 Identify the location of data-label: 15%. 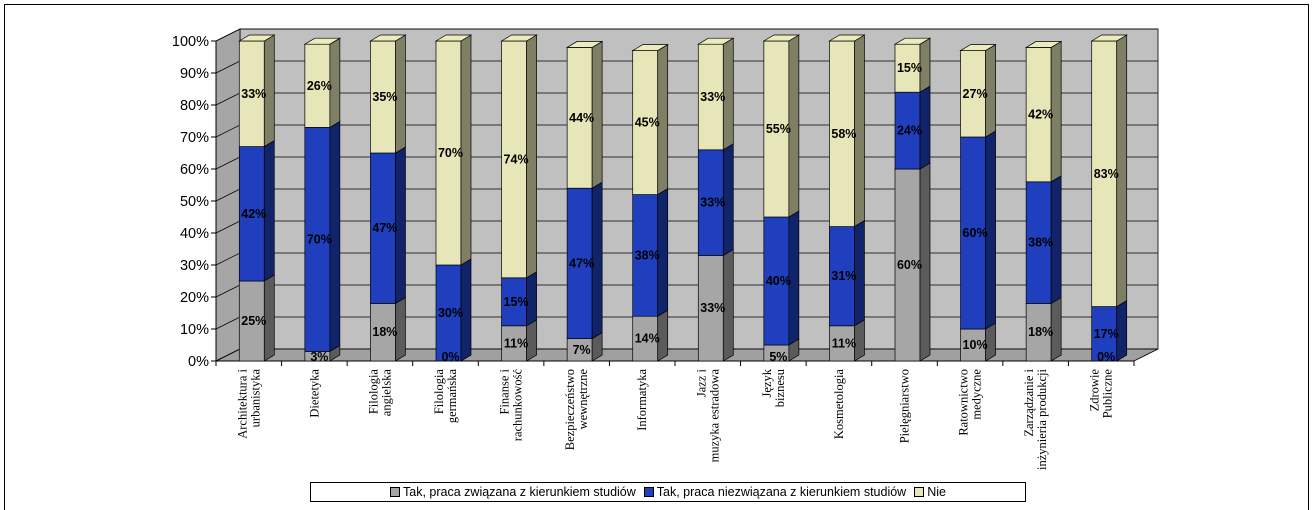
(516, 302).